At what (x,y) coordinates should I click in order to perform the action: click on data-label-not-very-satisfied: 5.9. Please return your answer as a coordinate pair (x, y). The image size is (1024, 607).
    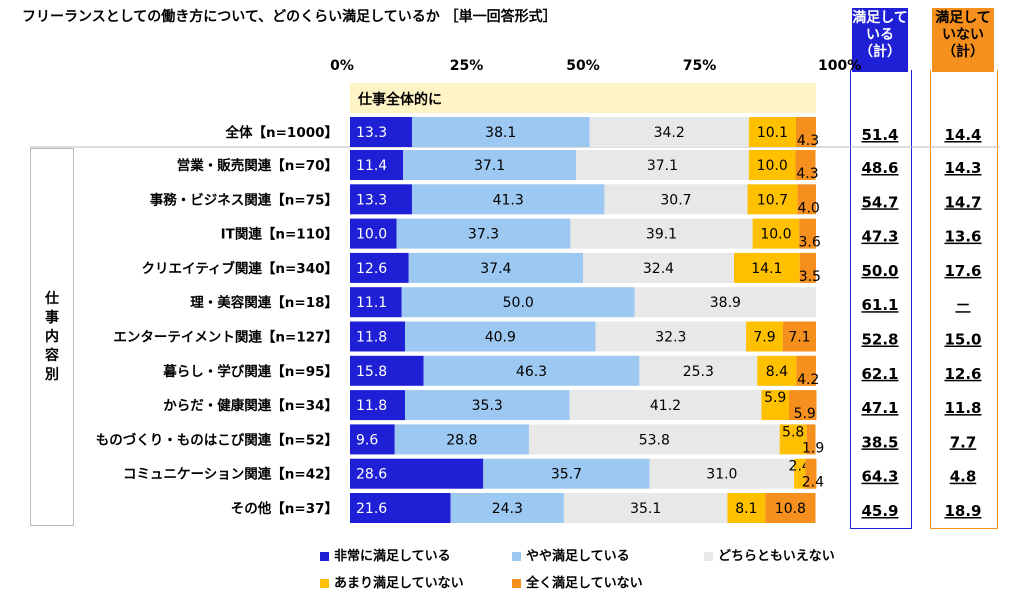
    Looking at the image, I should click on (775, 398).